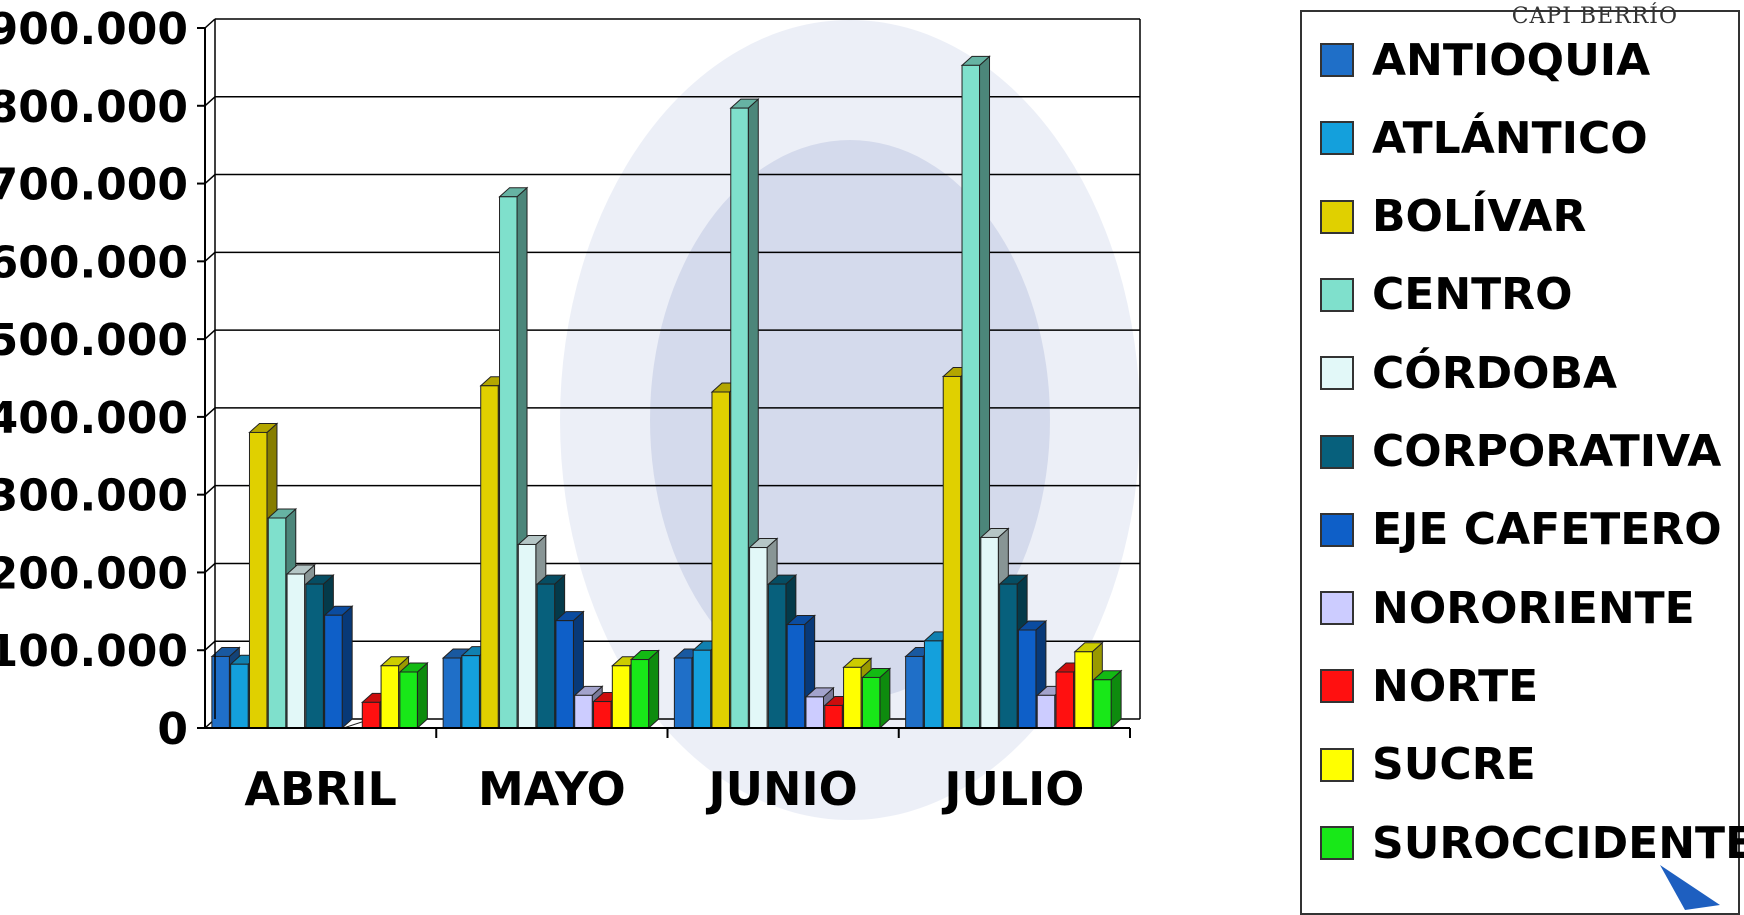  What do you see at coordinates (1594, 16) in the screenshot?
I see `watermark-label: CAPI BERRÍO` at bounding box center [1594, 16].